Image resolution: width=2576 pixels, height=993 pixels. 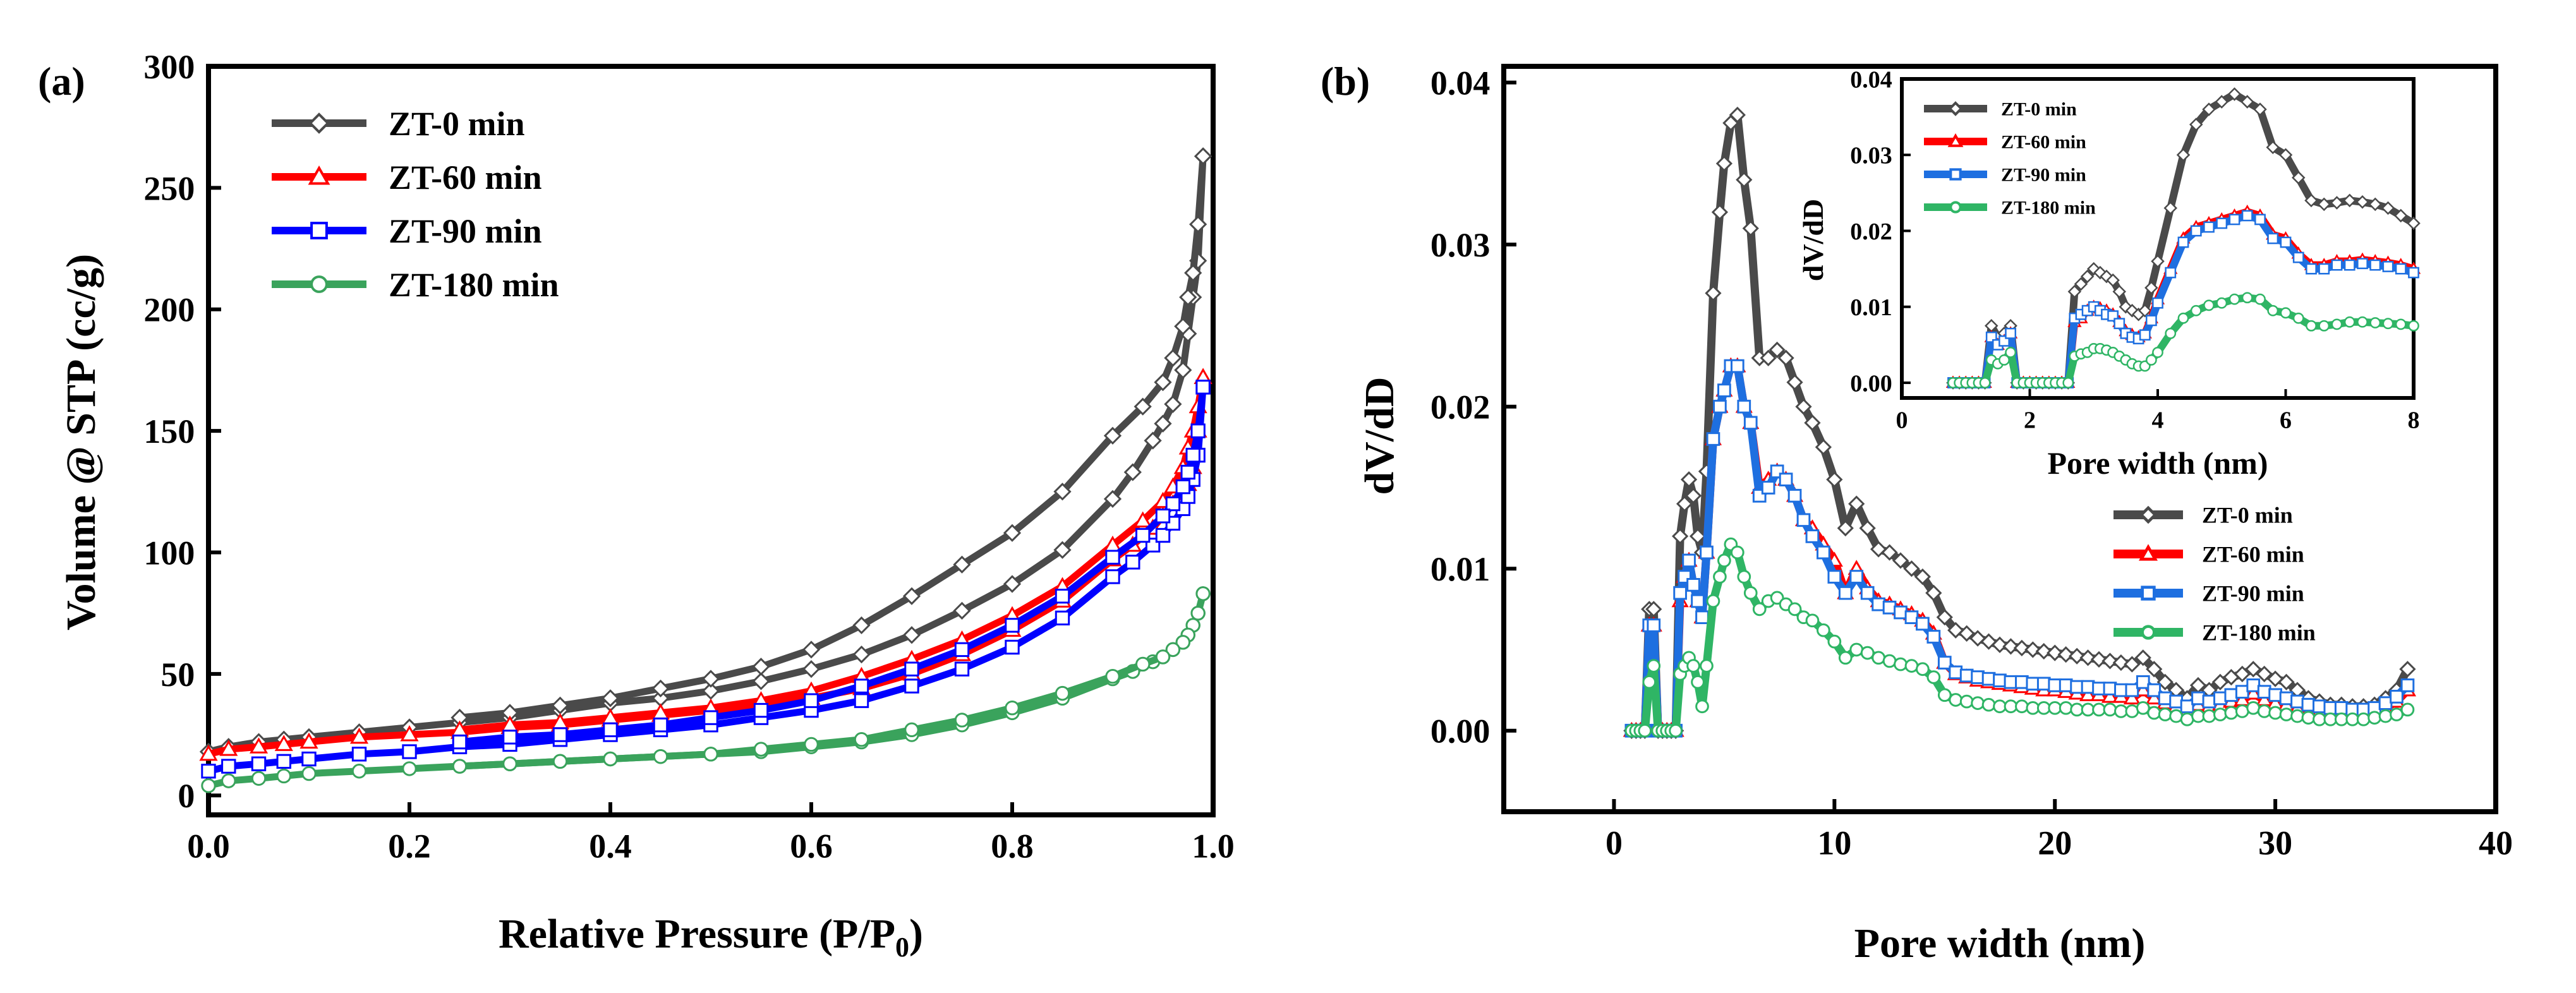 I want to click on panel-a-legend: ZT-0 min ZT-60 min ZT-90 min ZT-180 min, so click(x=415, y=204).